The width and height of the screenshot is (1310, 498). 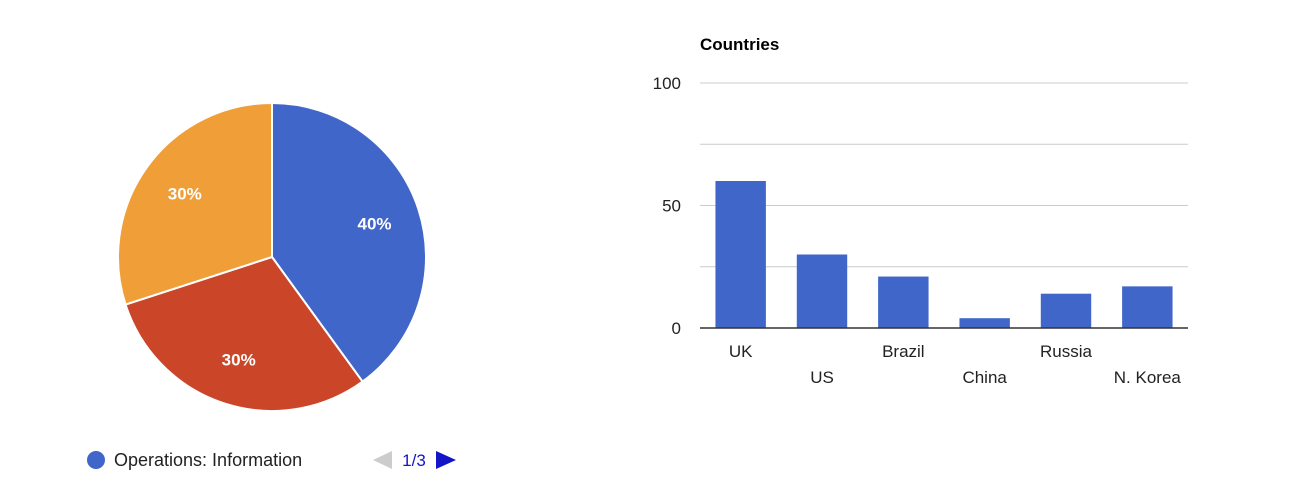 What do you see at coordinates (984, 377) in the screenshot?
I see `x-tick-label-3: China` at bounding box center [984, 377].